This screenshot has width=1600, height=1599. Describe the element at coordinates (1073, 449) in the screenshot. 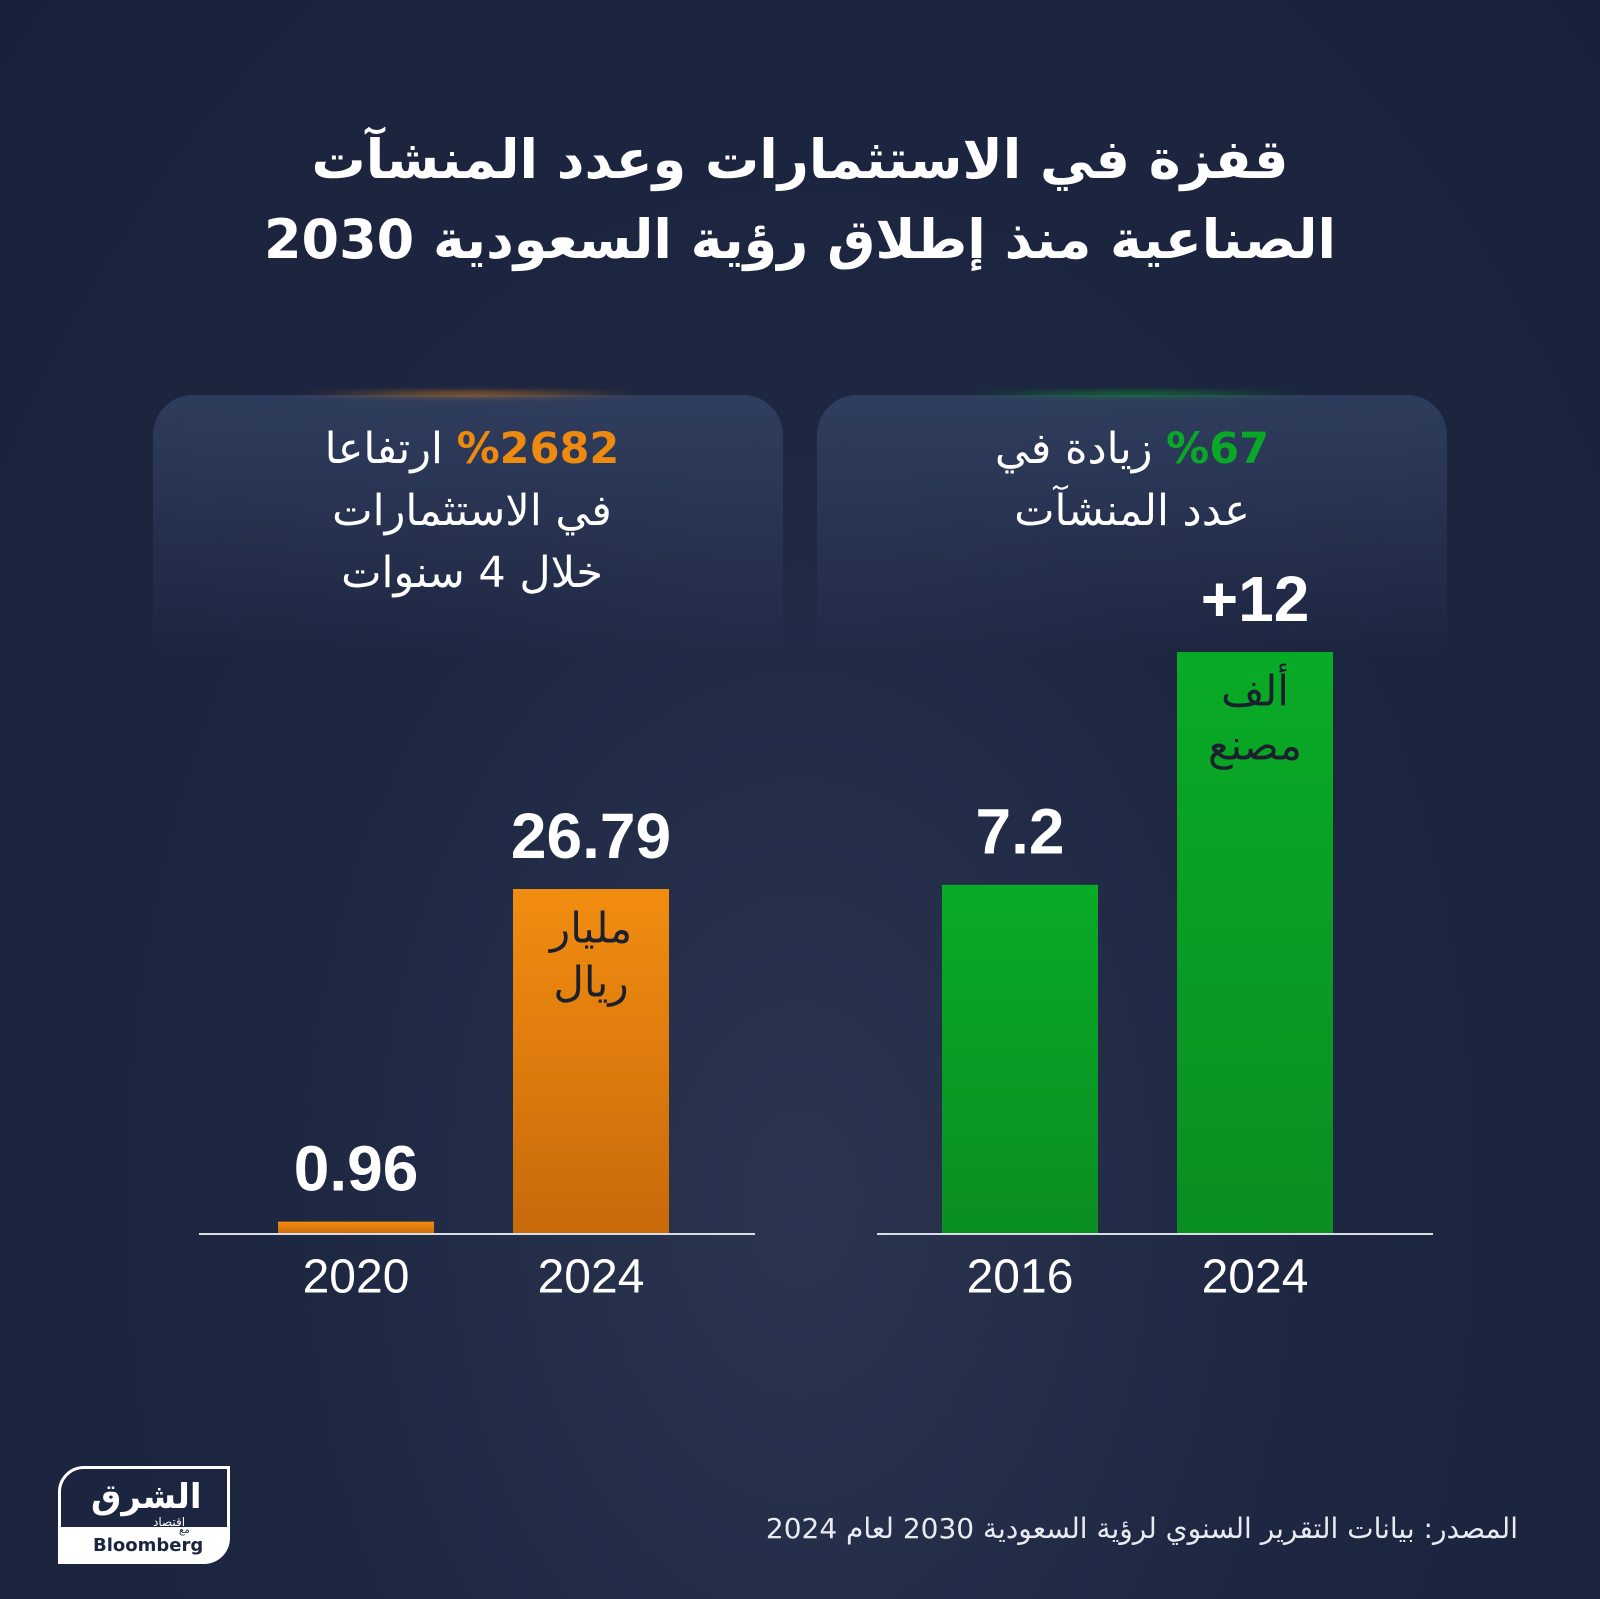

I see `header-text: زيادة في` at that location.